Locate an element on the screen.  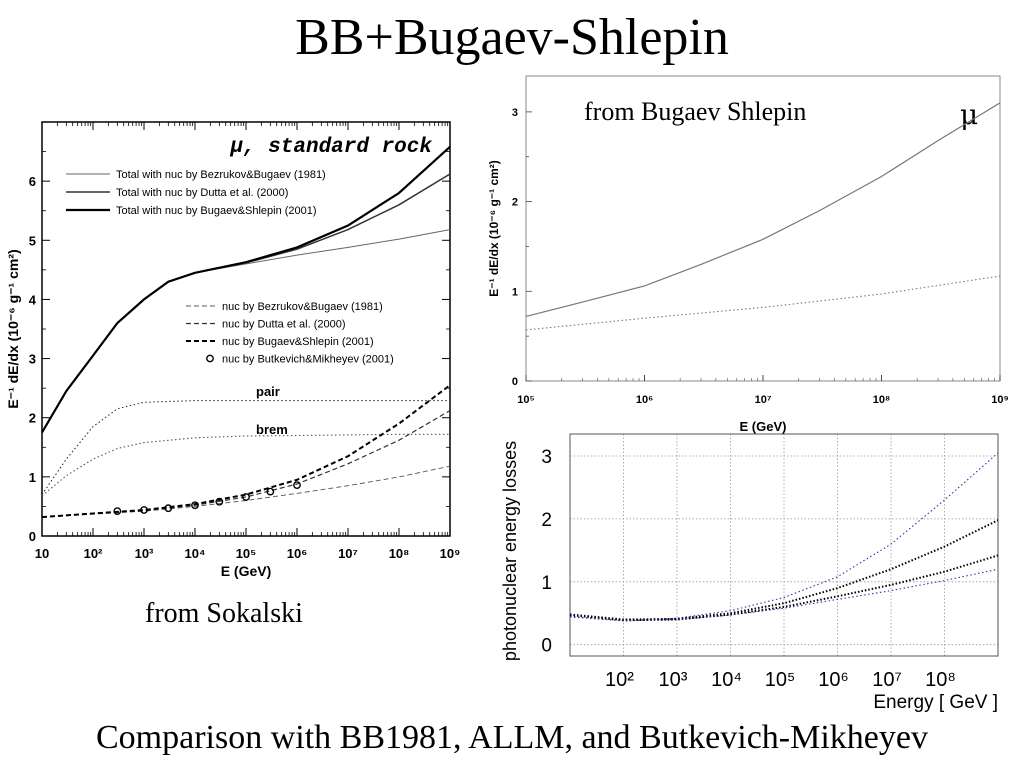
left-series-7-line is located at coordinates (245, 447).